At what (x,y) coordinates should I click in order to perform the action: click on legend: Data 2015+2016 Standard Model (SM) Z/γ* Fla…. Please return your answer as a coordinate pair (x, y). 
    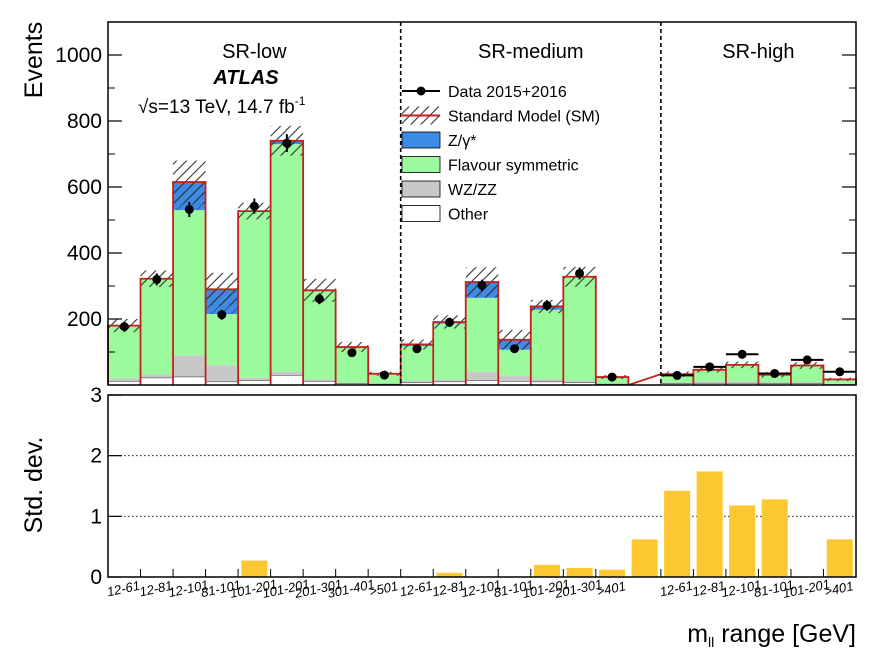
    Looking at the image, I should click on (500, 154).